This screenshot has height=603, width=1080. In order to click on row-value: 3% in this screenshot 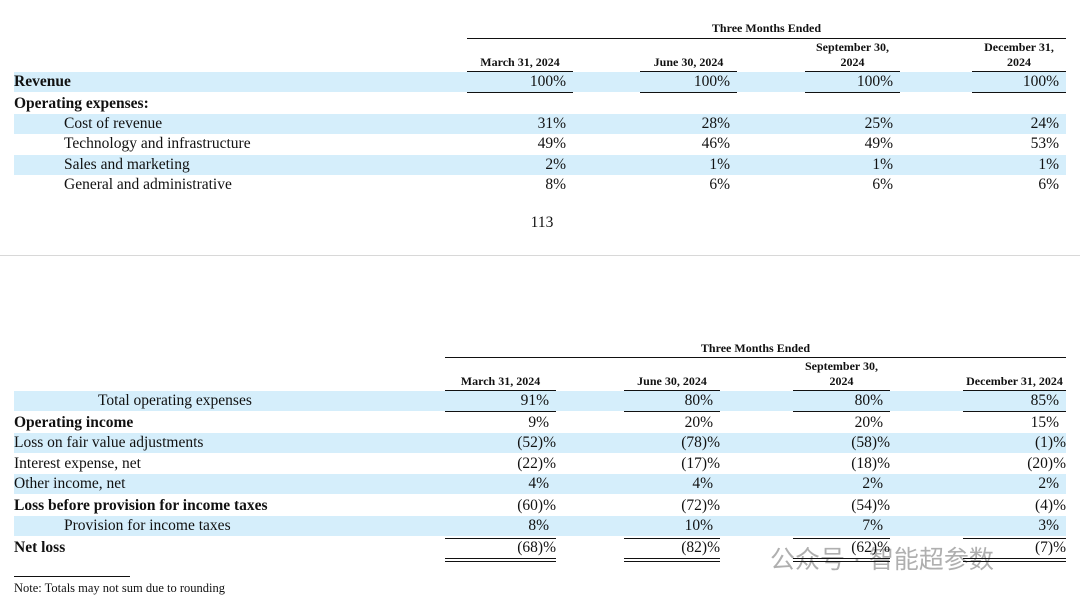, I will do `click(1048, 525)`.